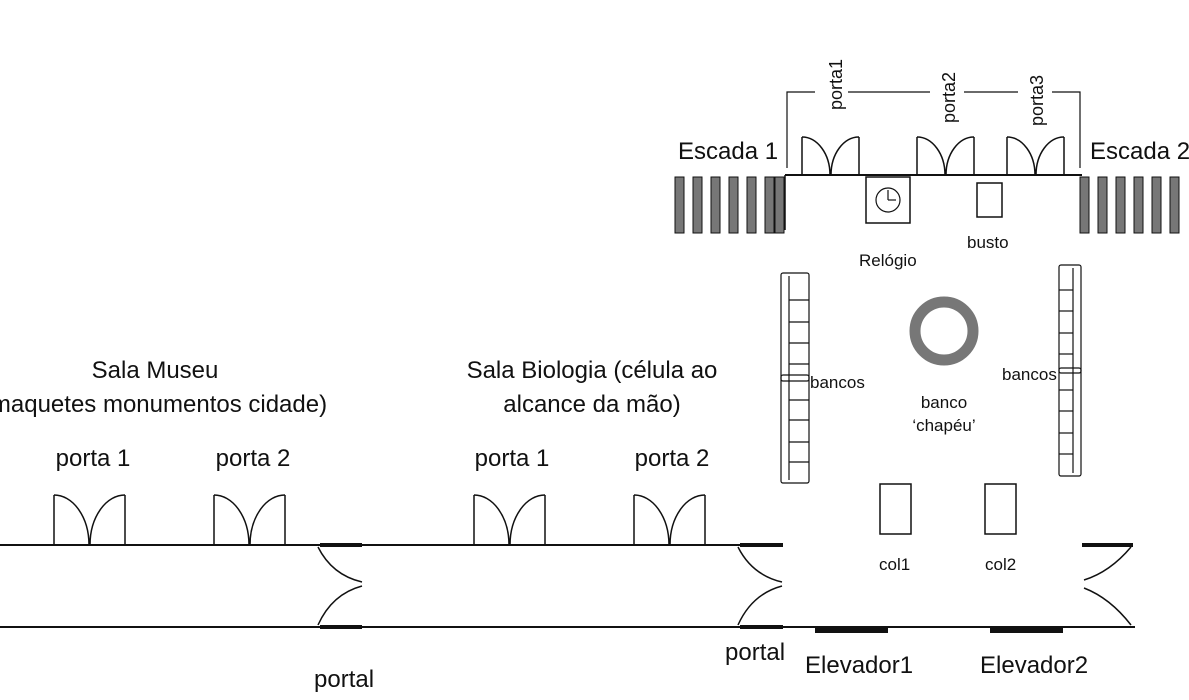  What do you see at coordinates (1129, 205) in the screenshot?
I see `stair-icon-right` at bounding box center [1129, 205].